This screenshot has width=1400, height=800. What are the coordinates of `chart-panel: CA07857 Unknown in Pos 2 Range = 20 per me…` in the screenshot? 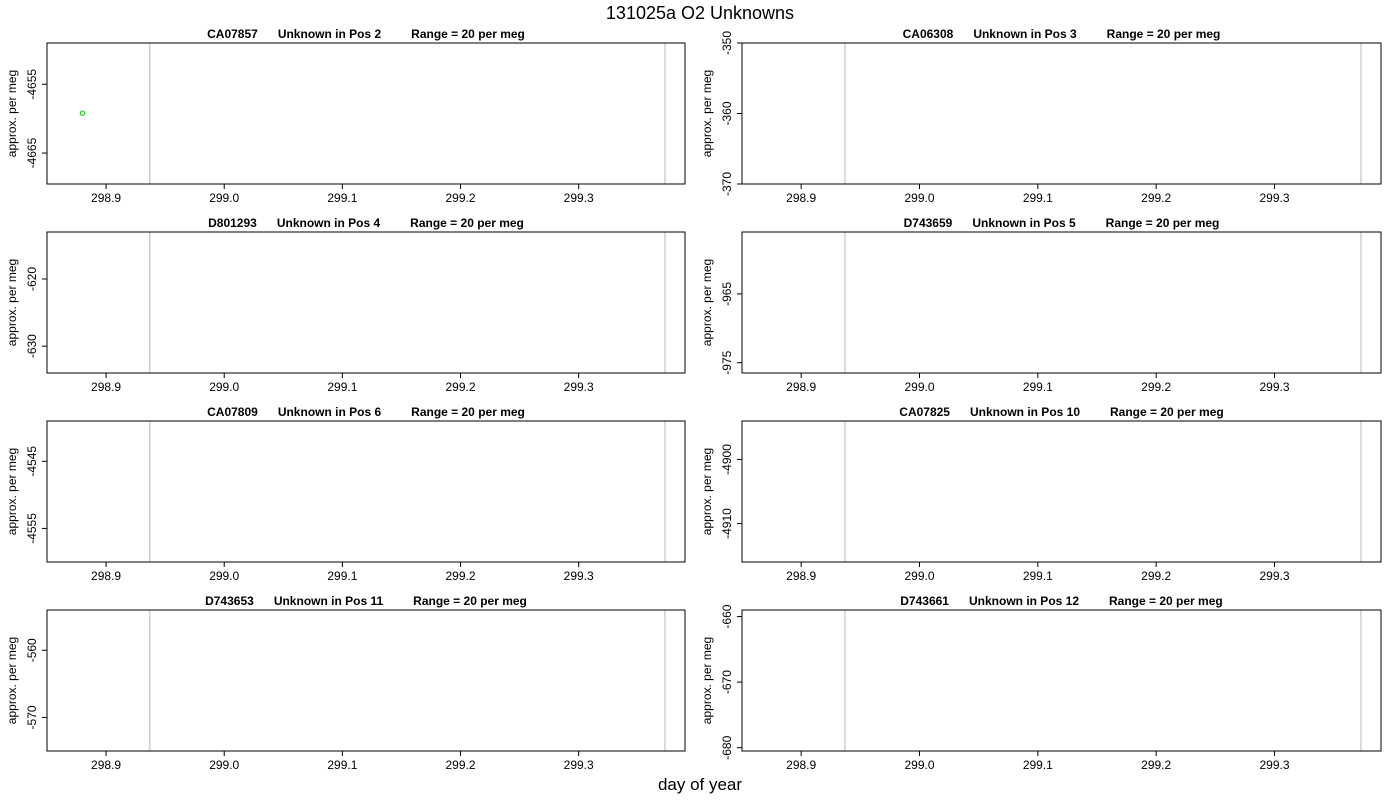 It's located at (345, 116).